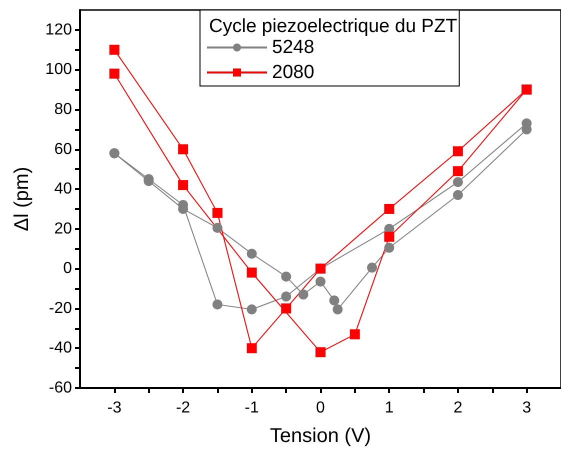 The image size is (561, 451). Describe the element at coordinates (58, 29) in the screenshot. I see `y-tick-label: 120` at that location.